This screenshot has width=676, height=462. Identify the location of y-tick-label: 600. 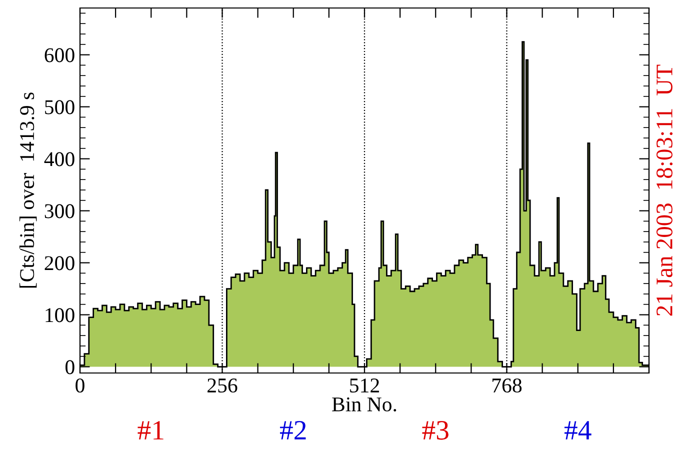
(59, 55).